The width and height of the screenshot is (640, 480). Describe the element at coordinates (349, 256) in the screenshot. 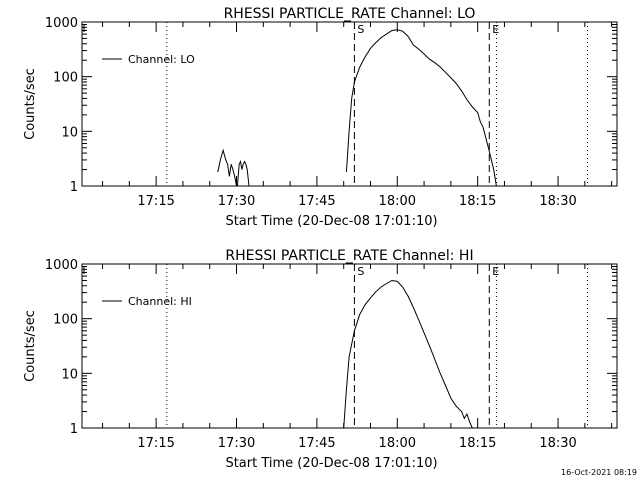

I see `chart-title: RHESSI PARTICLE_RATE Channel: HI` at that location.